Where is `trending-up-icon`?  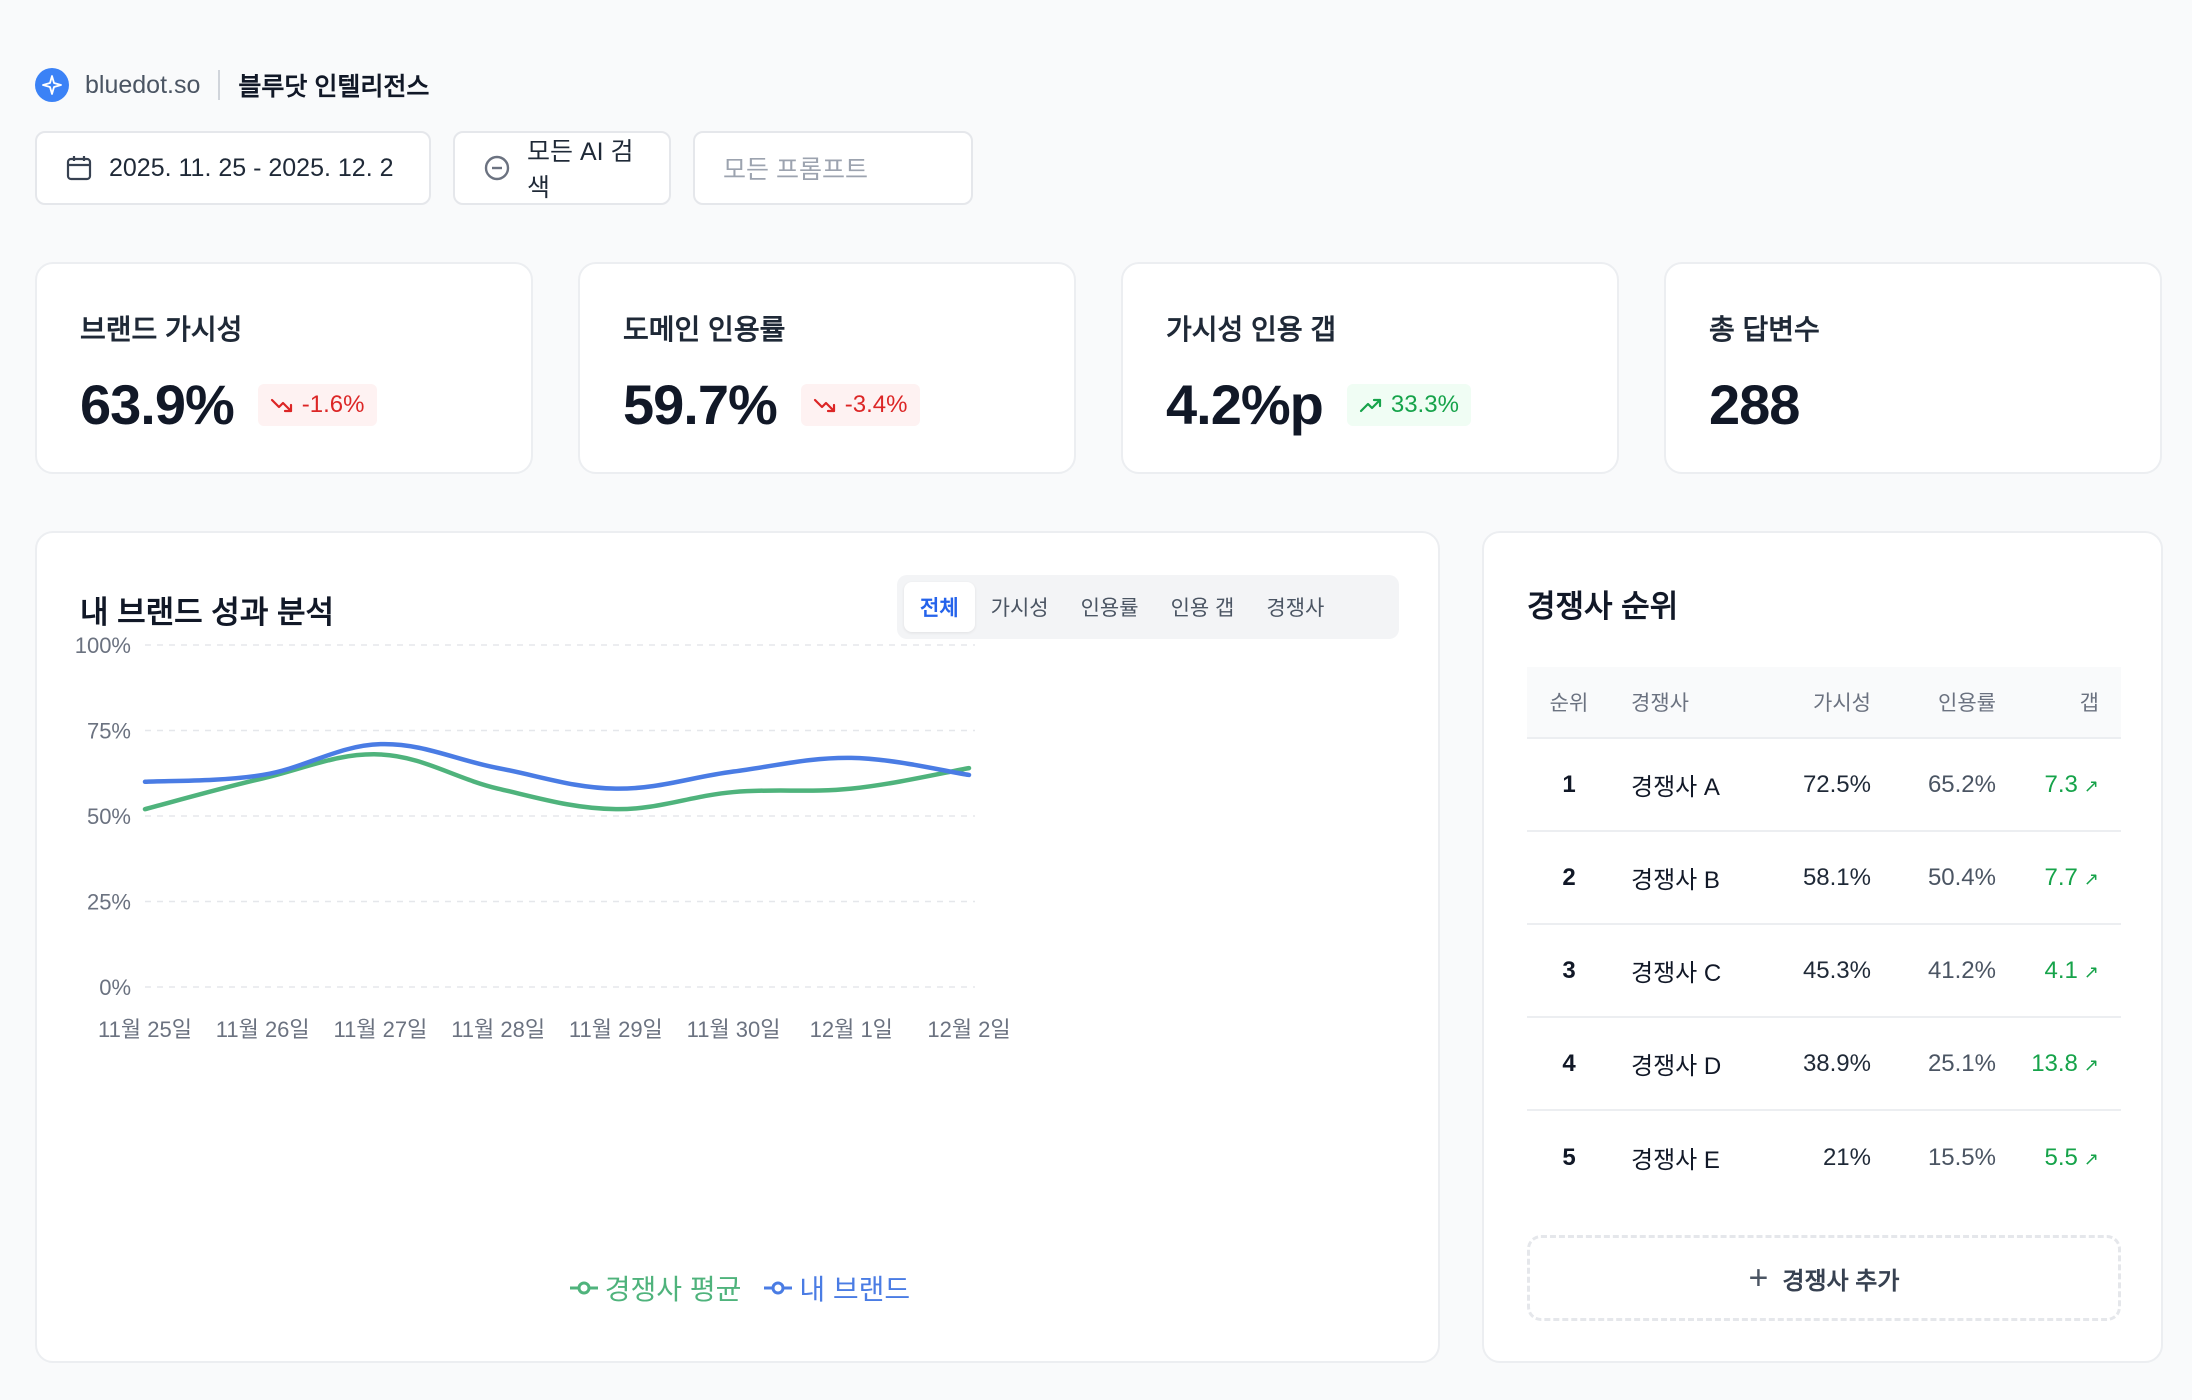 trending-up-icon is located at coordinates (1370, 405).